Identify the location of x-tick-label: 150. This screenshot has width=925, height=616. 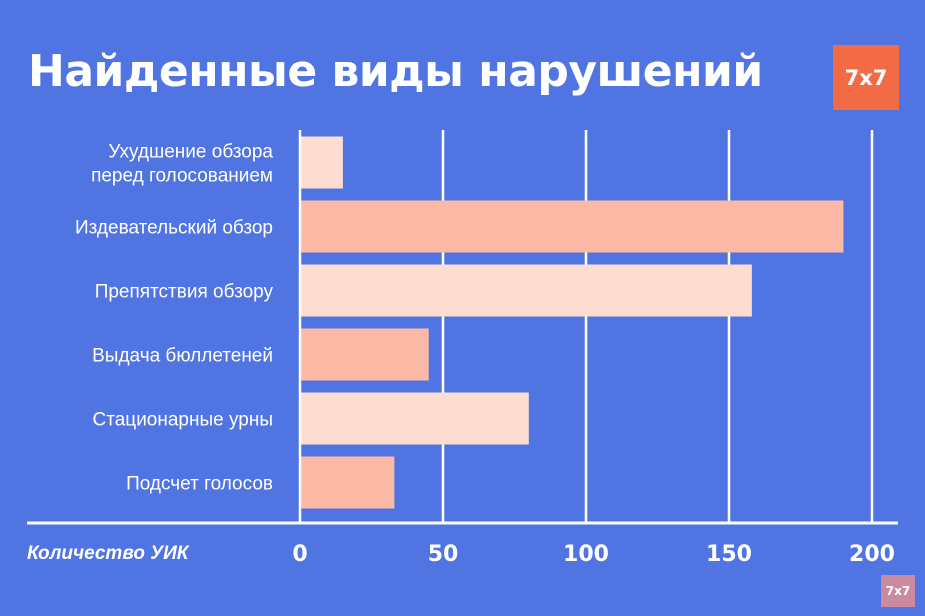
(729, 554).